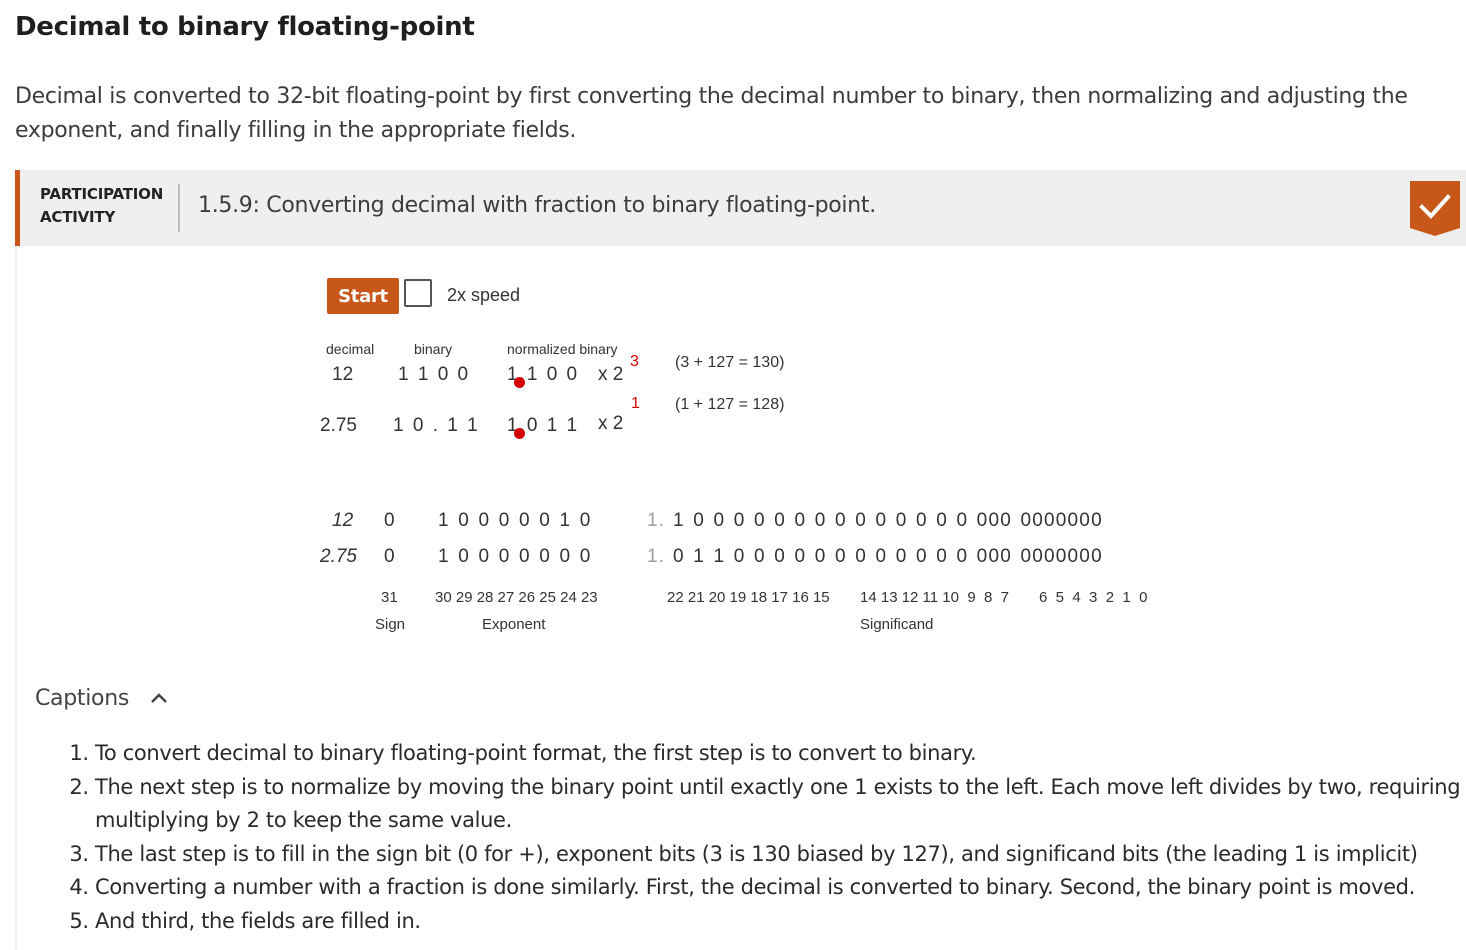 This screenshot has width=1466, height=950. I want to click on field2-decimal: 2.75, so click(338, 556).